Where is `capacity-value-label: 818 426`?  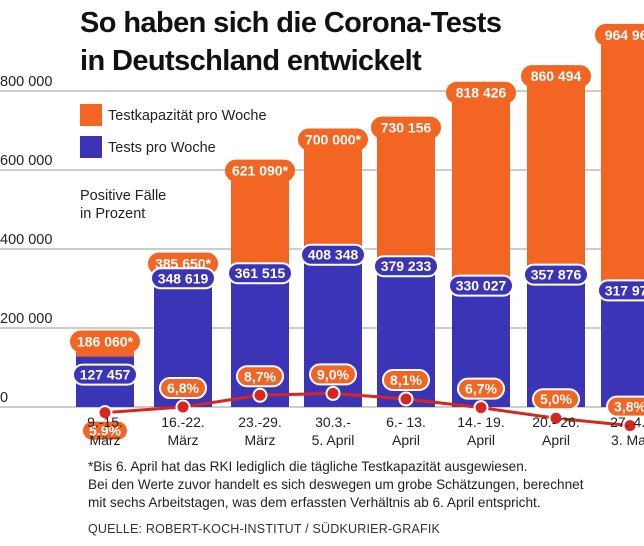
capacity-value-label: 818 426 is located at coordinates (481, 93).